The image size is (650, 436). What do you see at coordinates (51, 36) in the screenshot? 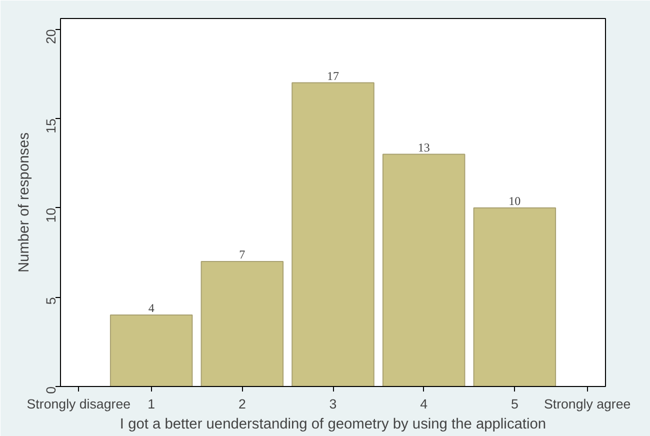
I see `y-tick-label: 20` at bounding box center [51, 36].